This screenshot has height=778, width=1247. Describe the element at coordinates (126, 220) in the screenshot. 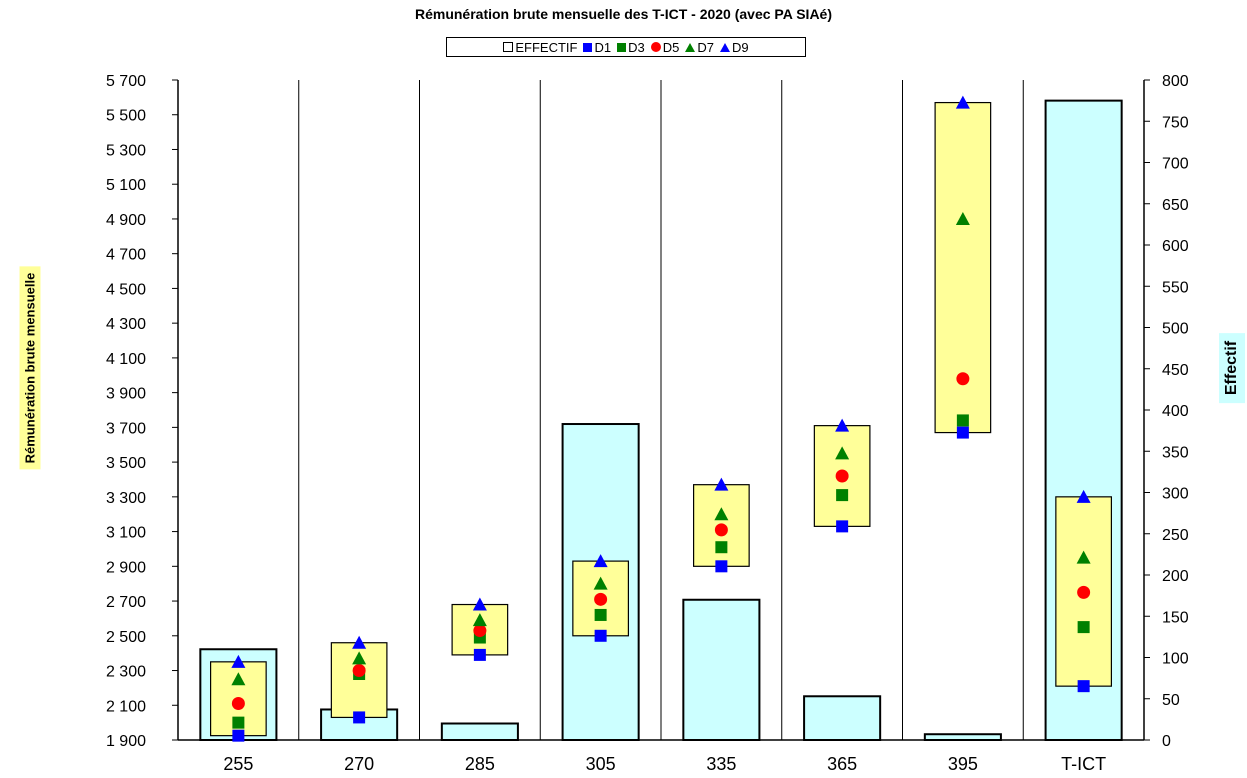

I see `y-tick-label-left: 4 900` at that location.